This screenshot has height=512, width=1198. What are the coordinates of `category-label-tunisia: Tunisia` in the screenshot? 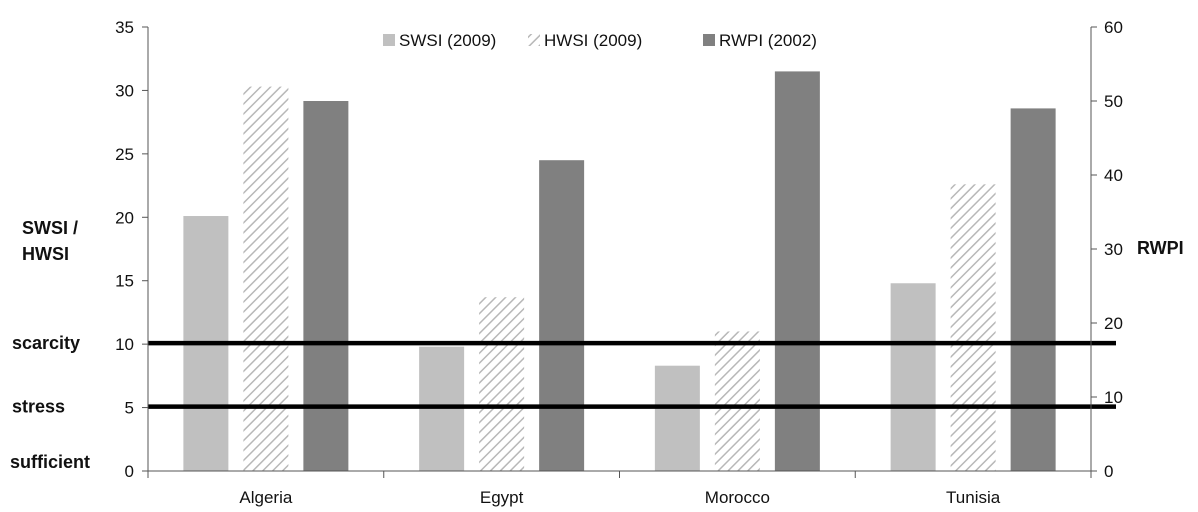 It's located at (973, 497).